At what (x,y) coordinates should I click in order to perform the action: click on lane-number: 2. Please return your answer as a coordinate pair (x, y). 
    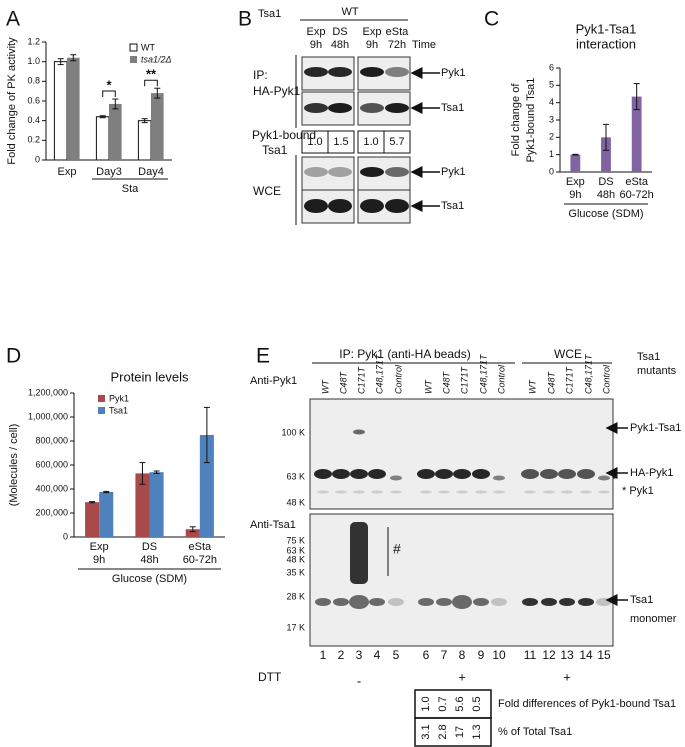
    Looking at the image, I should click on (341, 655).